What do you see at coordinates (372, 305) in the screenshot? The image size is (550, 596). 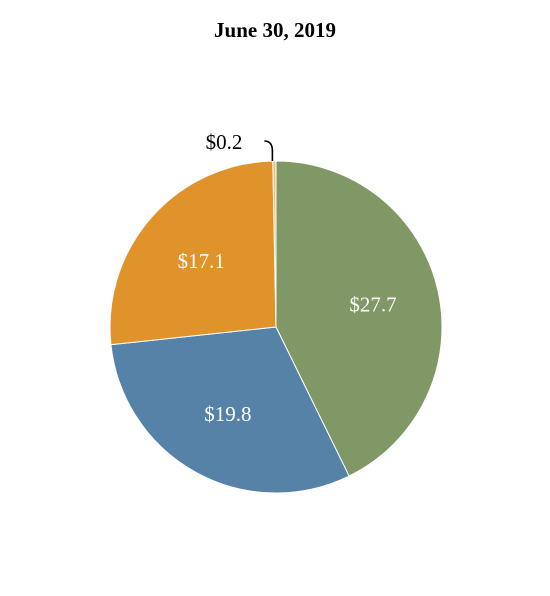 I see `slice-label-0: $27.7` at bounding box center [372, 305].